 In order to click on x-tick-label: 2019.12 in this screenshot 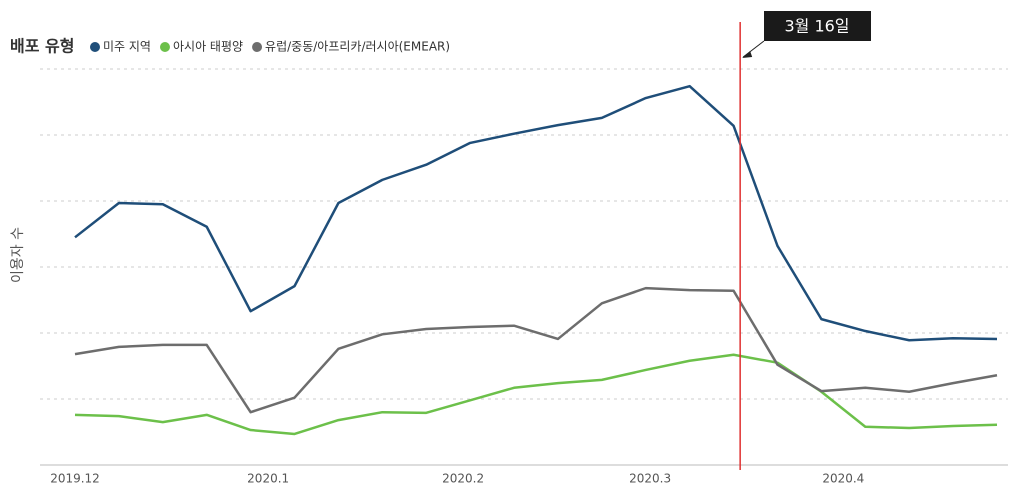, I will do `click(75, 479)`.